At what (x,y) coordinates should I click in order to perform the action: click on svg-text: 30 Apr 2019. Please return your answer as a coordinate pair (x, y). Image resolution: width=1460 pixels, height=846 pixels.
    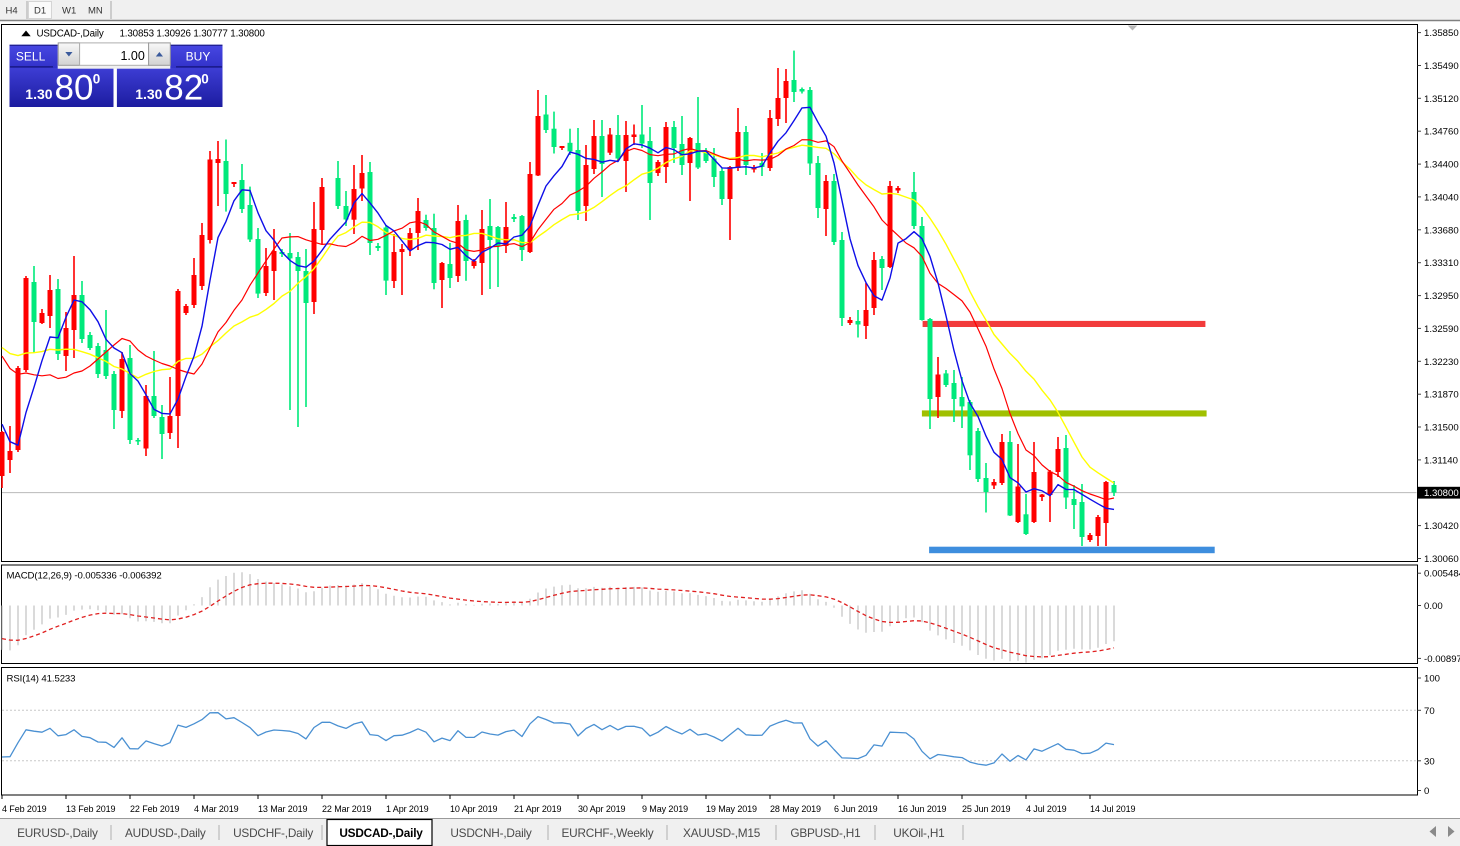
    Looking at the image, I should click on (602, 809).